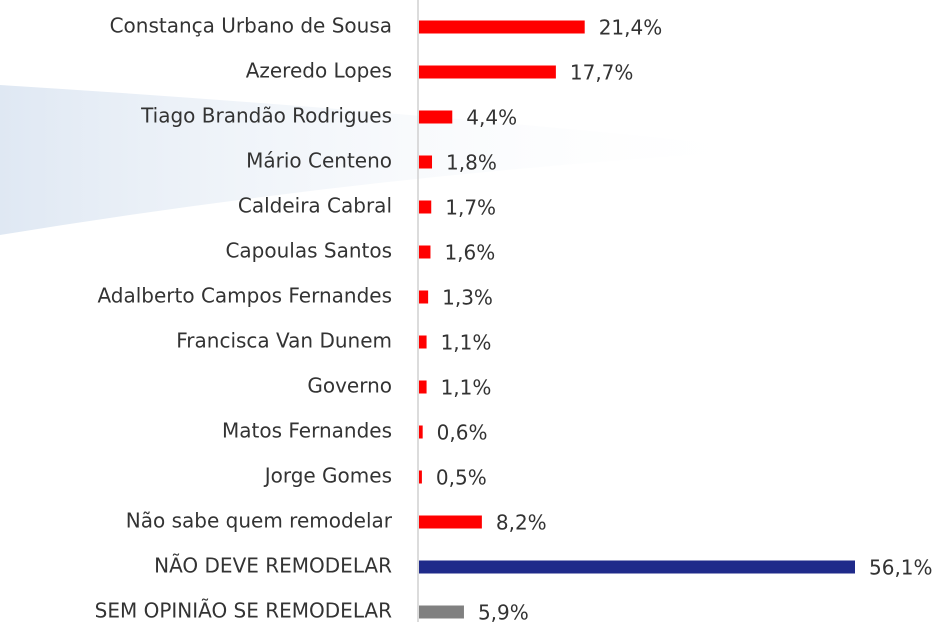 The height and width of the screenshot is (622, 942). Describe the element at coordinates (319, 161) in the screenshot. I see `category-label: Mário Centeno` at that location.